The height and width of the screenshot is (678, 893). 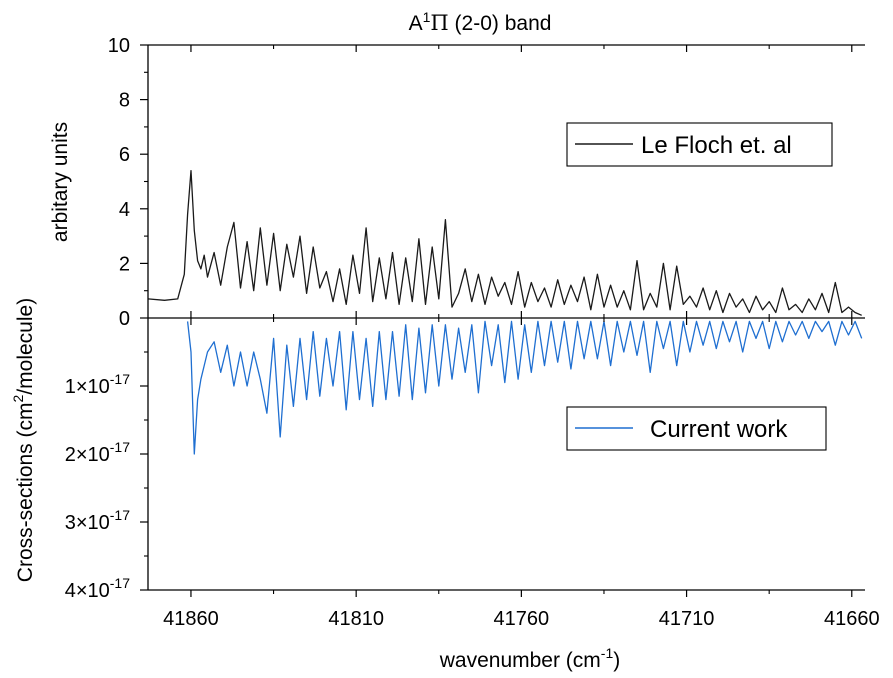 I want to click on x-tick-label: 41860, so click(x=191, y=619).